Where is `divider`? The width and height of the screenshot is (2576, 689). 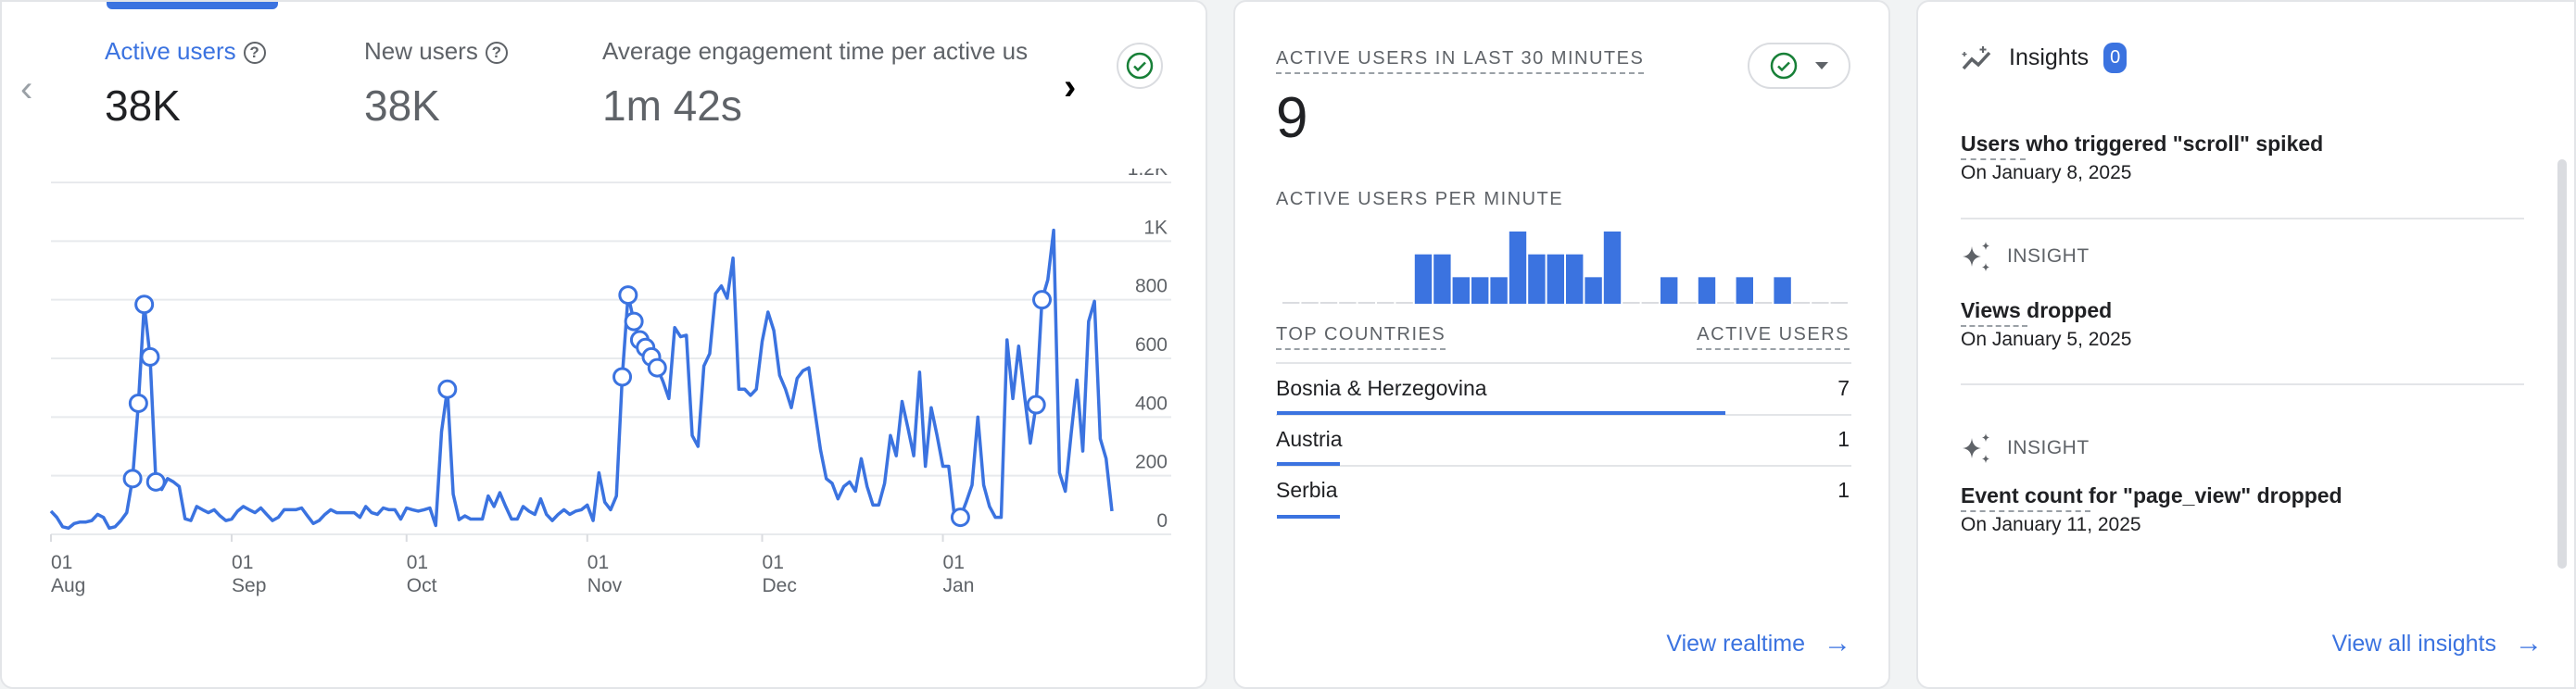 divider is located at coordinates (2242, 384).